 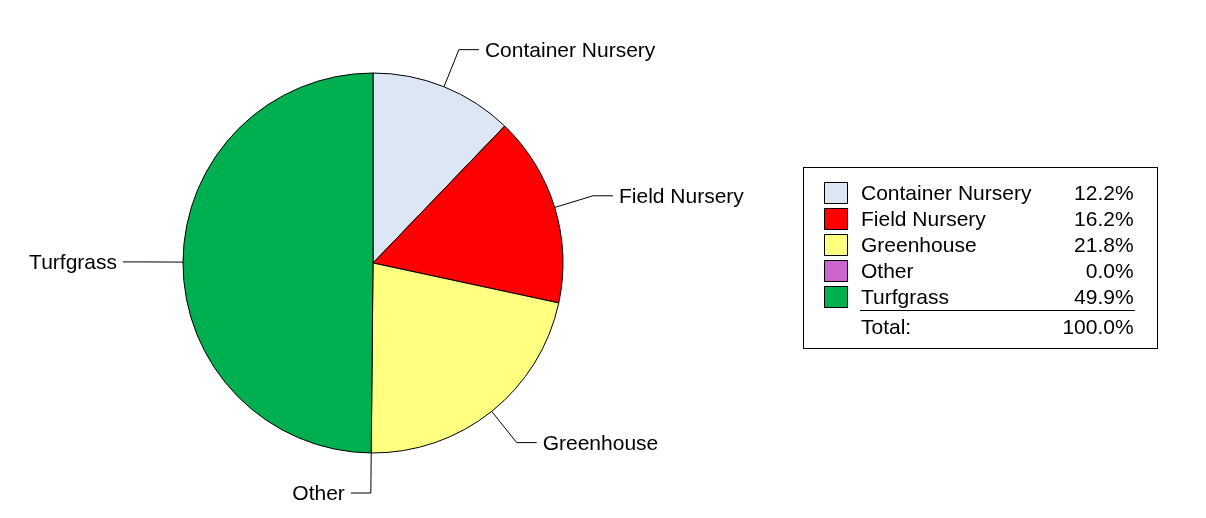 What do you see at coordinates (681, 195) in the screenshot?
I see `slice-label: Field Nursery` at bounding box center [681, 195].